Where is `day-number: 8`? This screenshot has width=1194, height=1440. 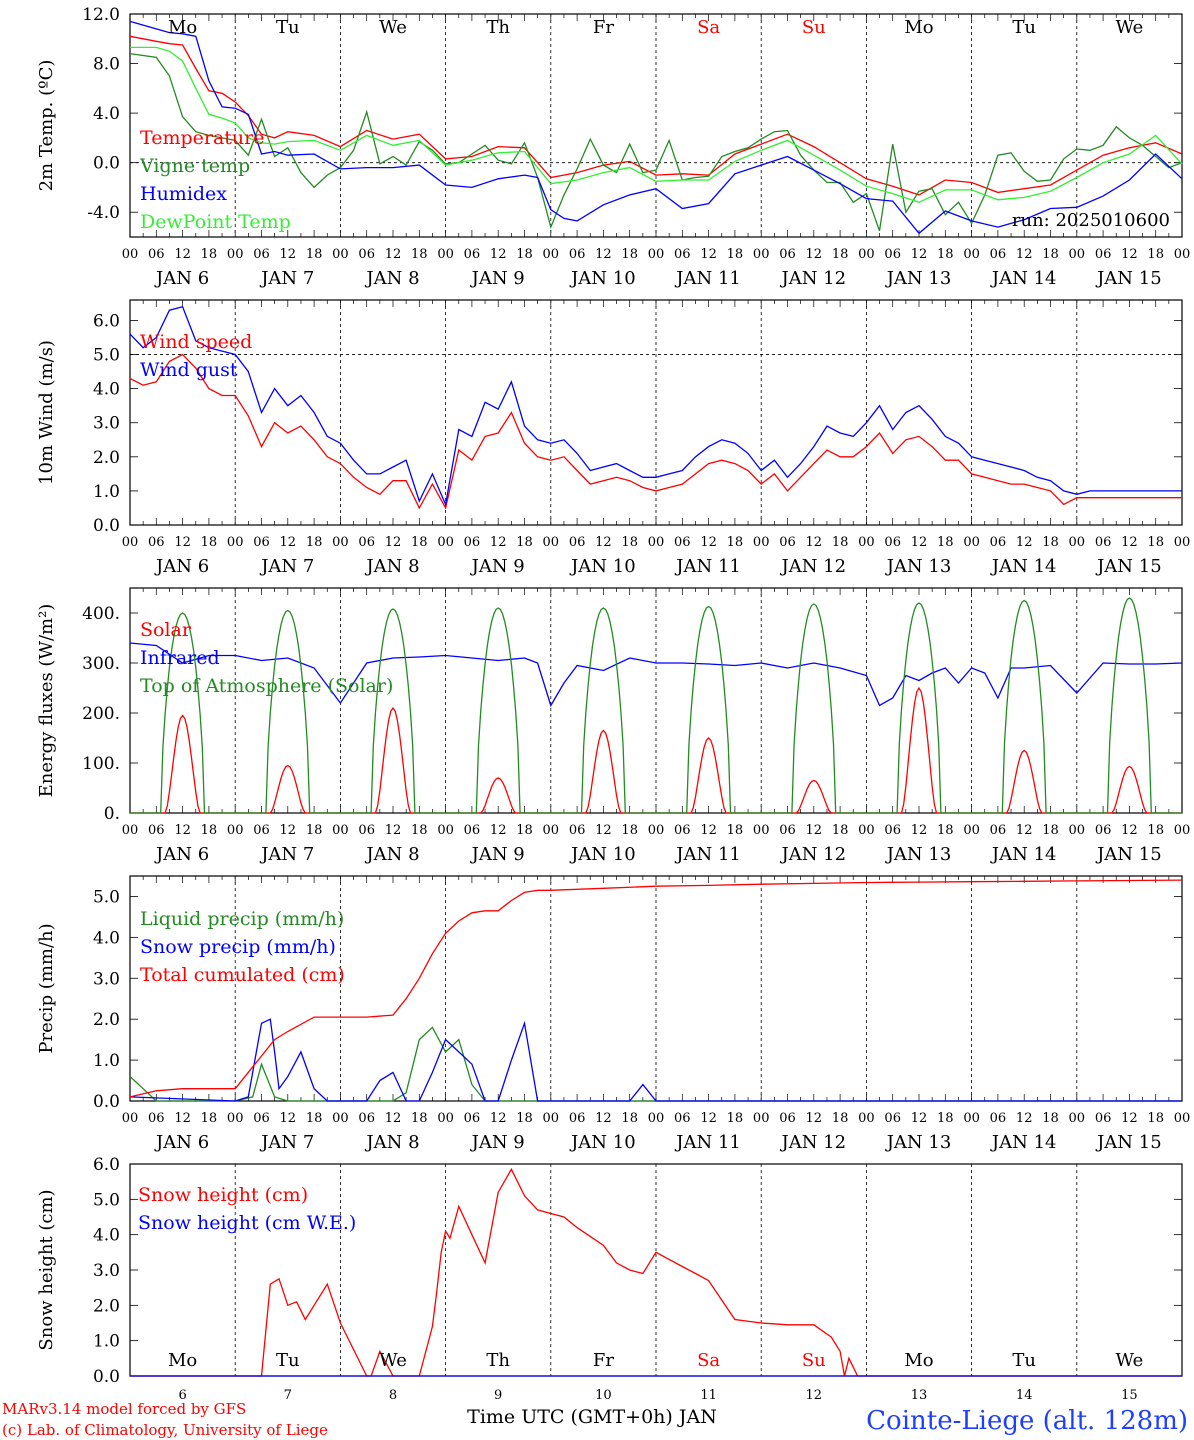
day-number: 8 is located at coordinates (393, 1395).